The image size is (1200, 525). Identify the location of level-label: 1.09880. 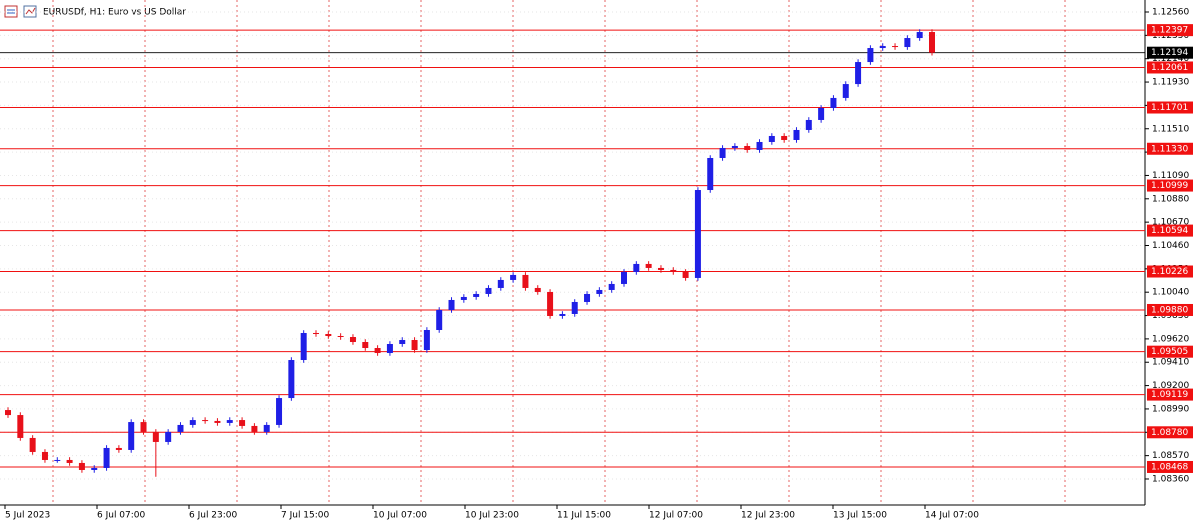
(1169, 310).